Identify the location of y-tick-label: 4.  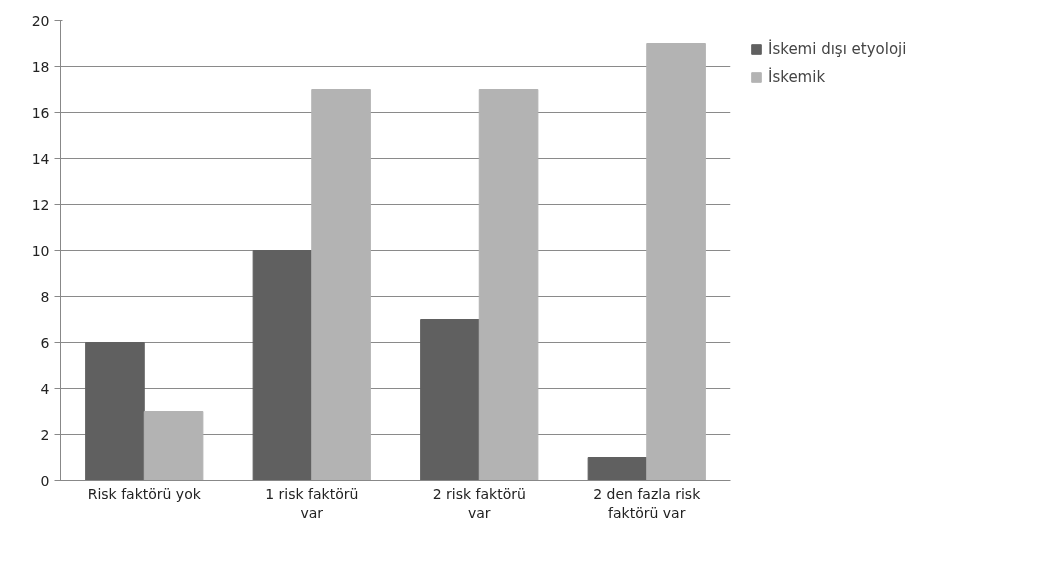
(45, 388).